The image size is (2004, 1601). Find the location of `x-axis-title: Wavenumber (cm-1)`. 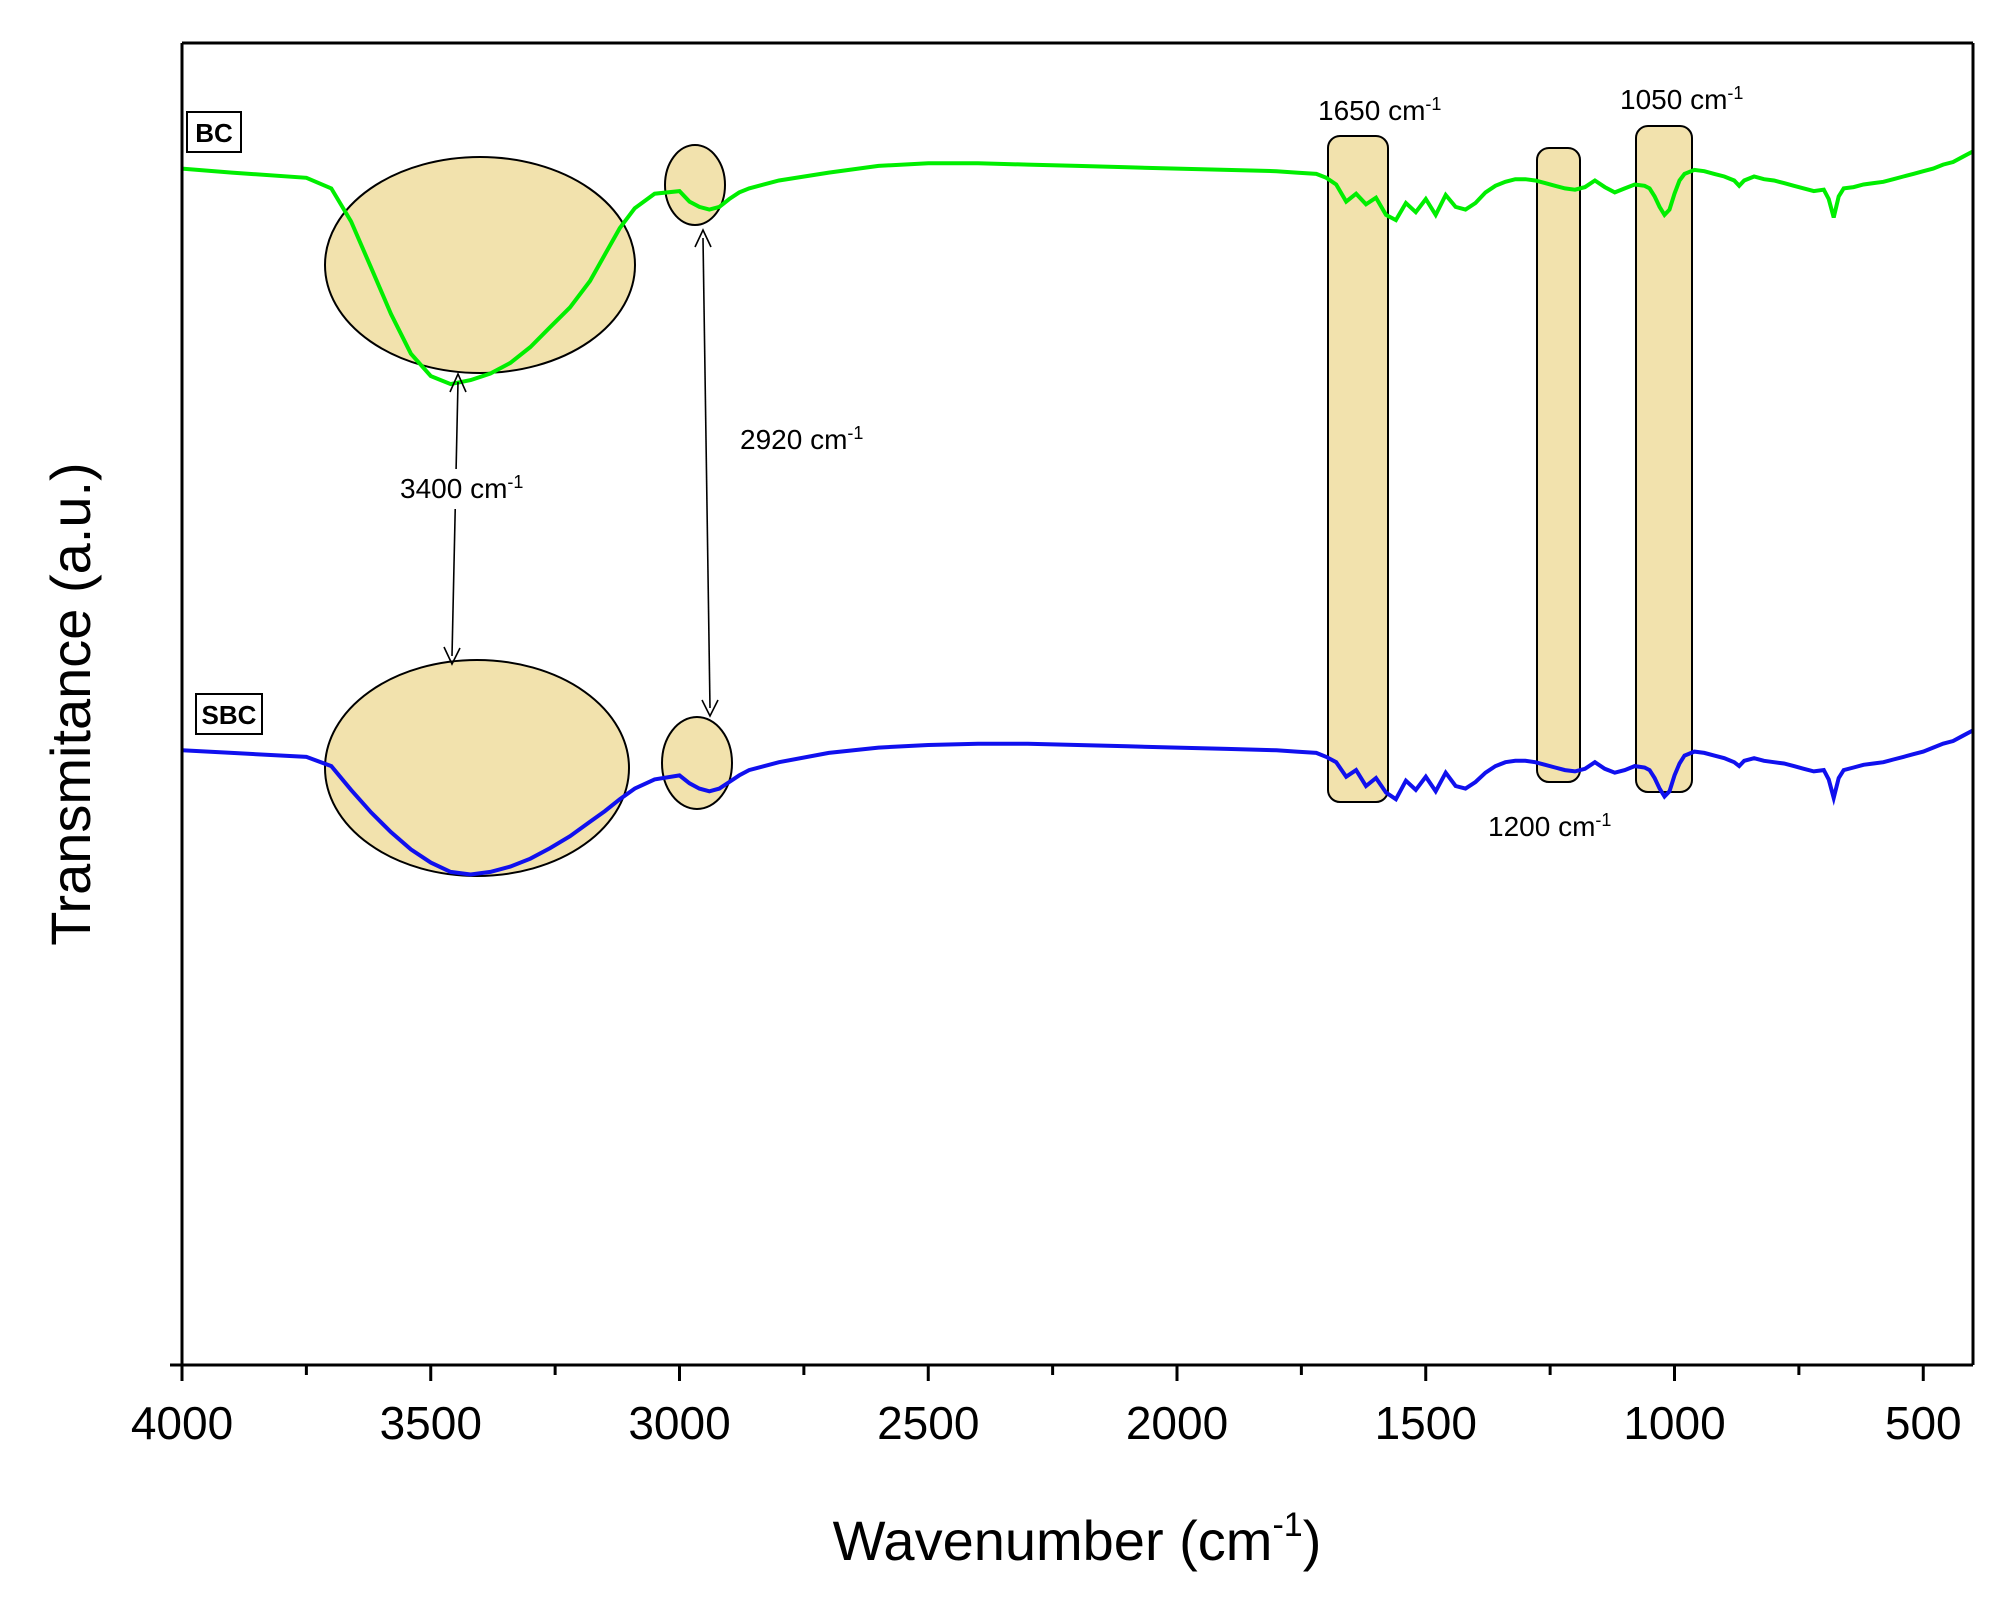

x-axis-title: Wavenumber (cm-1) is located at coordinates (1077, 1539).